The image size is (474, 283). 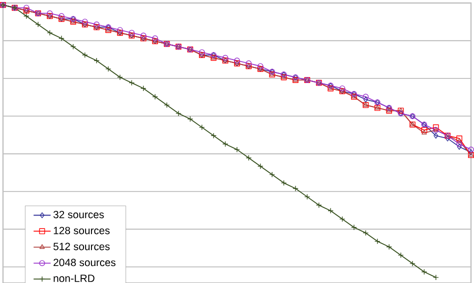 What do you see at coordinates (81, 246) in the screenshot?
I see `legend-label: 512 sources` at bounding box center [81, 246].